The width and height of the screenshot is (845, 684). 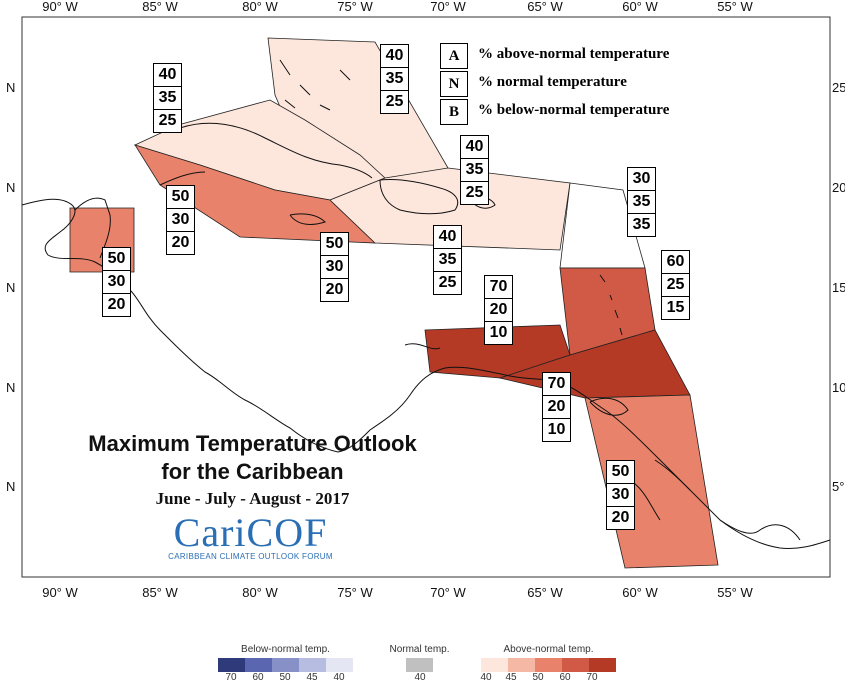 I want to click on scale-below-normal: Below-normal temp. 70 60 50 45 40, so click(x=285, y=664).